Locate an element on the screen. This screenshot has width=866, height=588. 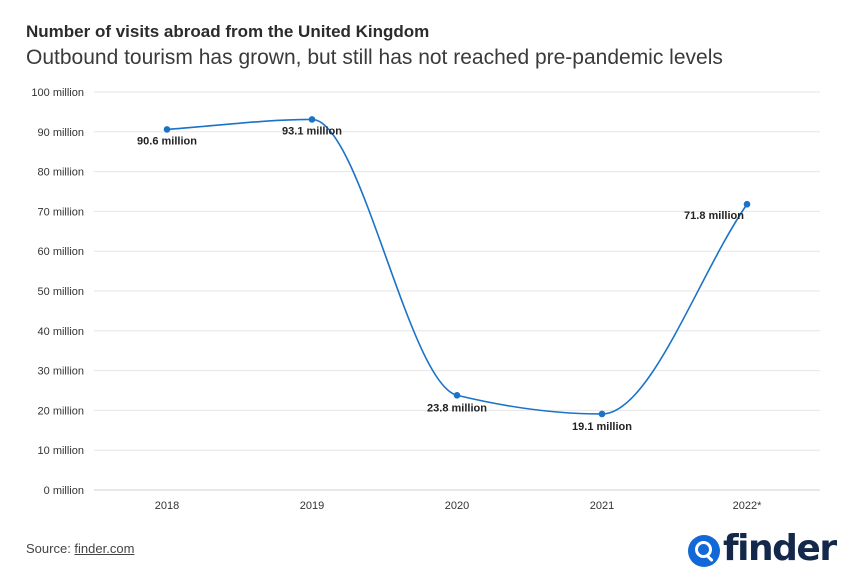
x-tick-label: 2018 is located at coordinates (167, 506).